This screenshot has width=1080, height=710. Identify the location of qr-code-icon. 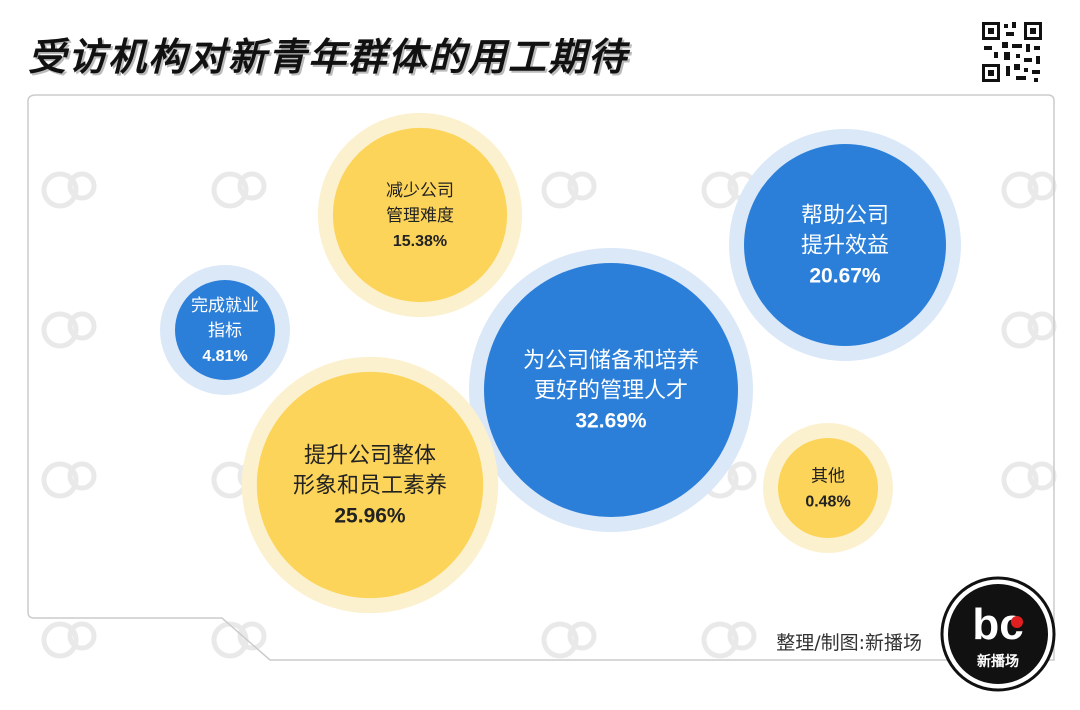
(1012, 52).